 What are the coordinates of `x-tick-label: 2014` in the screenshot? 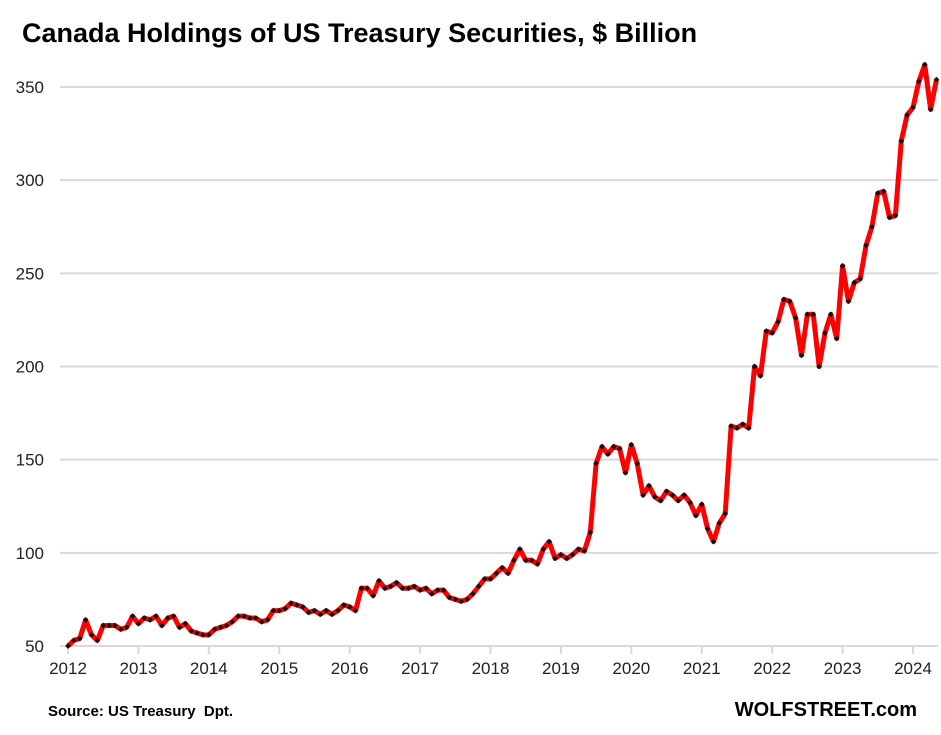 It's located at (209, 668).